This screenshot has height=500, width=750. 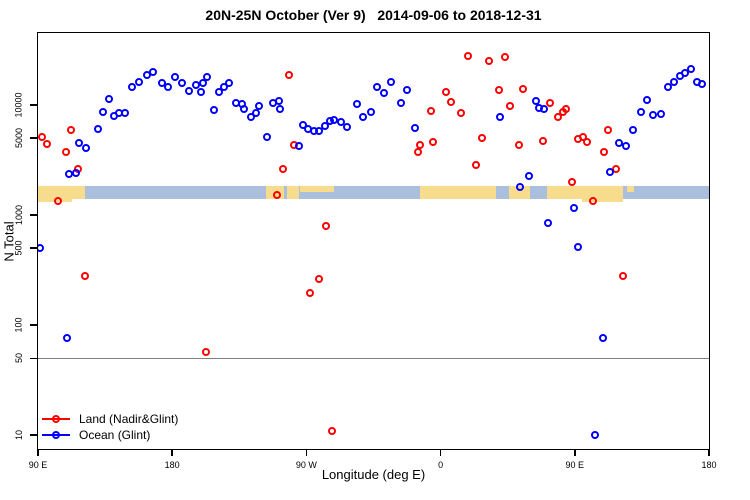 What do you see at coordinates (373, 474) in the screenshot?
I see `x-axis-title: Longitude (deg E)` at bounding box center [373, 474].